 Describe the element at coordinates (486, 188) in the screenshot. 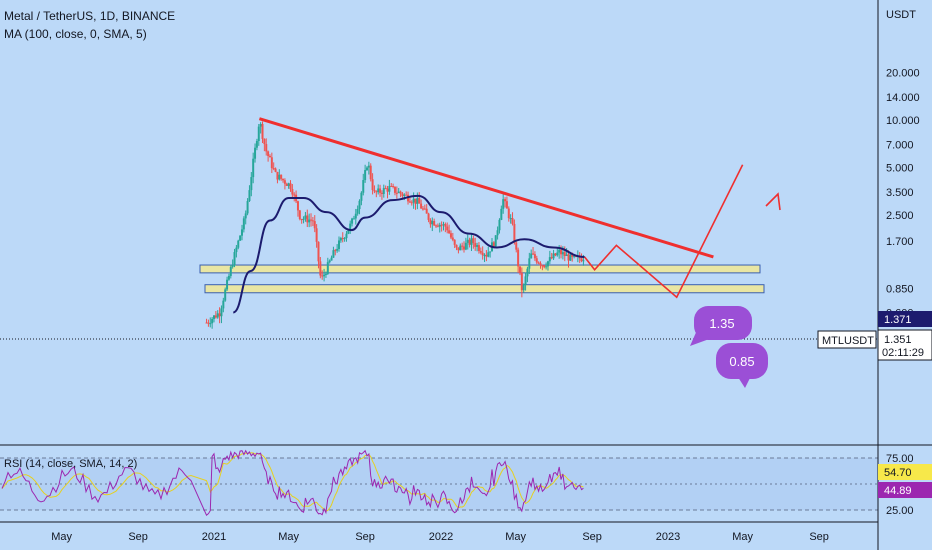

I see `resistance-trendline` at that location.